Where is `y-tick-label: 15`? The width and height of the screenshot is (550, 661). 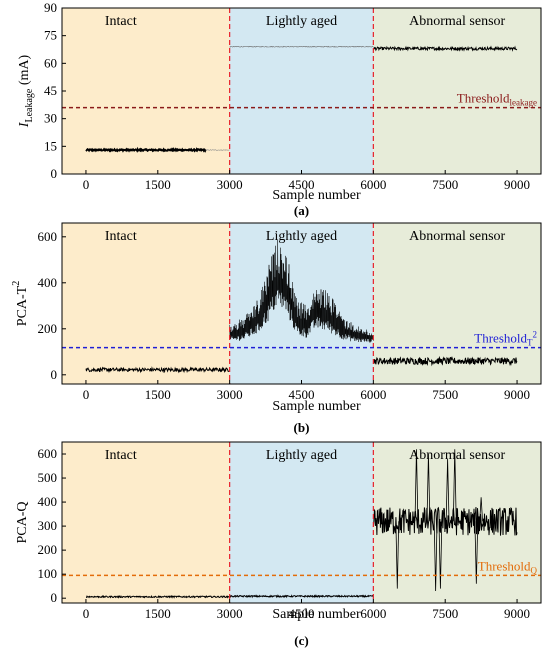 y-tick-label: 15 is located at coordinates (50, 145).